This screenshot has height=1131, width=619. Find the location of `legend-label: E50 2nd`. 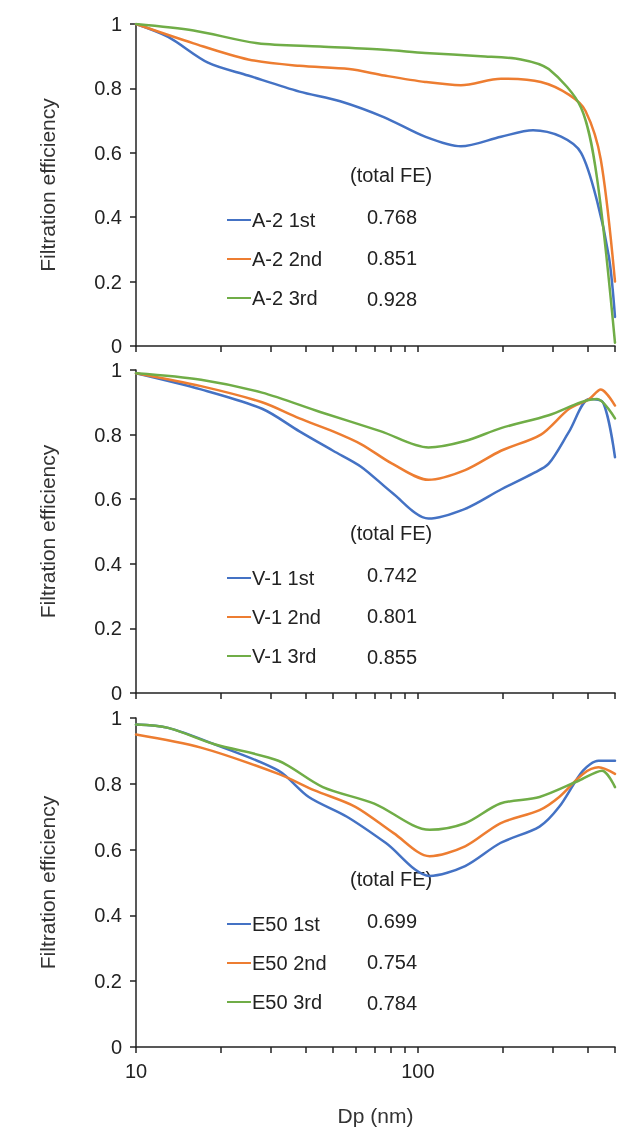

legend-label: E50 2nd is located at coordinates (289, 963).